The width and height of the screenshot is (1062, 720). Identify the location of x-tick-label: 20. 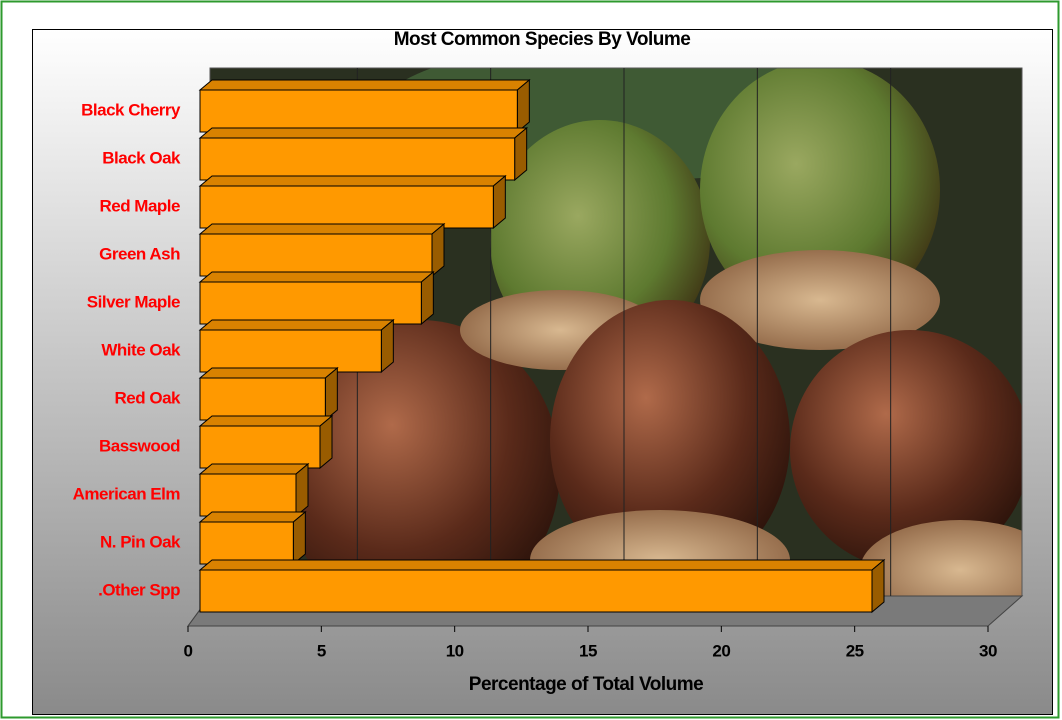
(721, 650).